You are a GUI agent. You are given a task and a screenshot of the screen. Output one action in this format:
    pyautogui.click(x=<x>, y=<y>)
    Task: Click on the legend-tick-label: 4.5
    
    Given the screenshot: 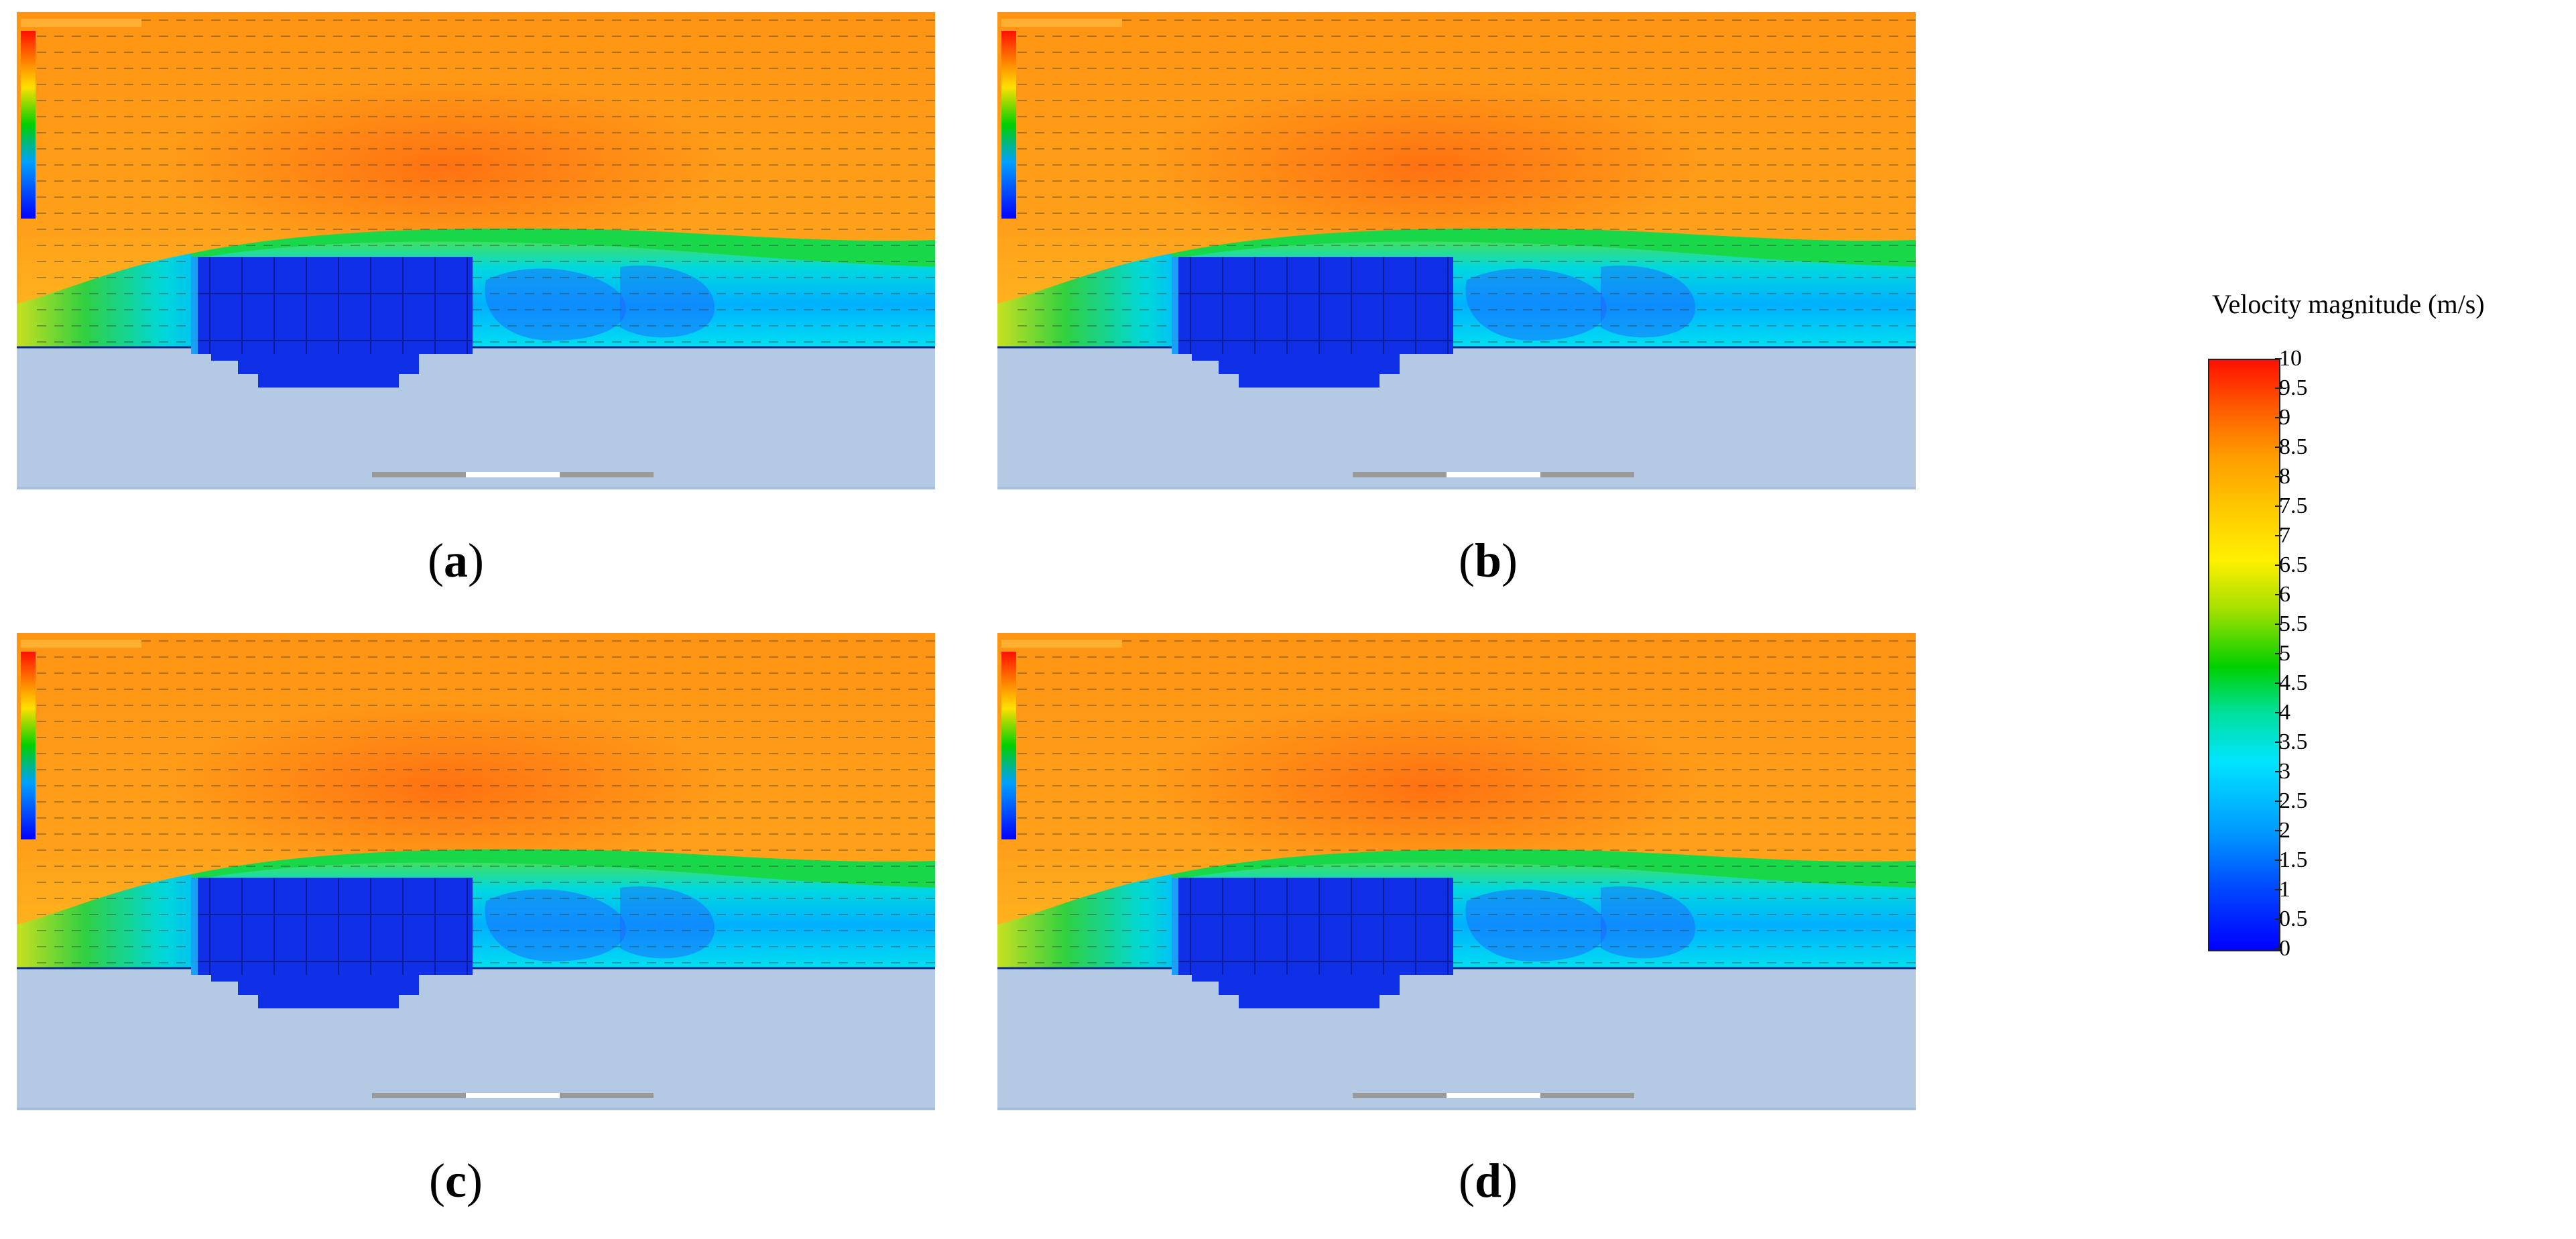 What is the action you would take?
    pyautogui.click(x=2291, y=682)
    